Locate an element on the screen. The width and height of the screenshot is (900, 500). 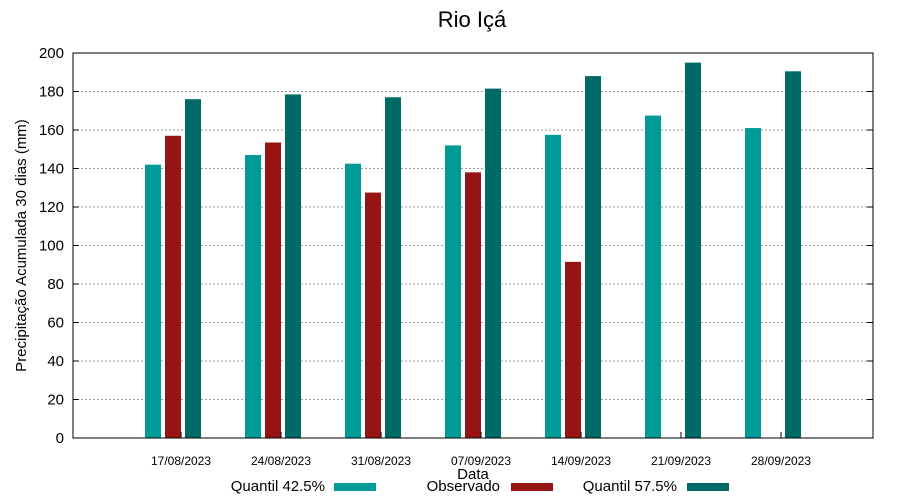
y-tick-label: 180 is located at coordinates (51, 92).